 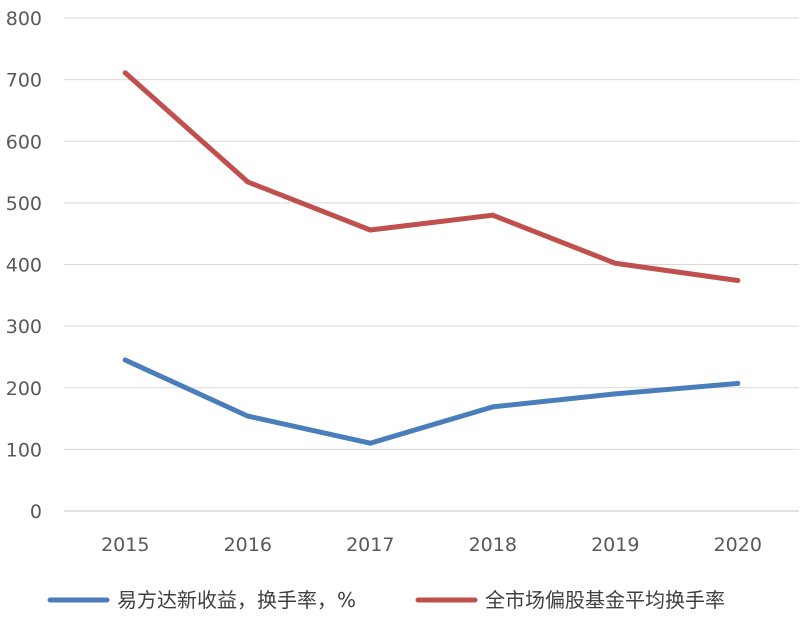 I want to click on y-tick-label: 400, so click(x=24, y=266).